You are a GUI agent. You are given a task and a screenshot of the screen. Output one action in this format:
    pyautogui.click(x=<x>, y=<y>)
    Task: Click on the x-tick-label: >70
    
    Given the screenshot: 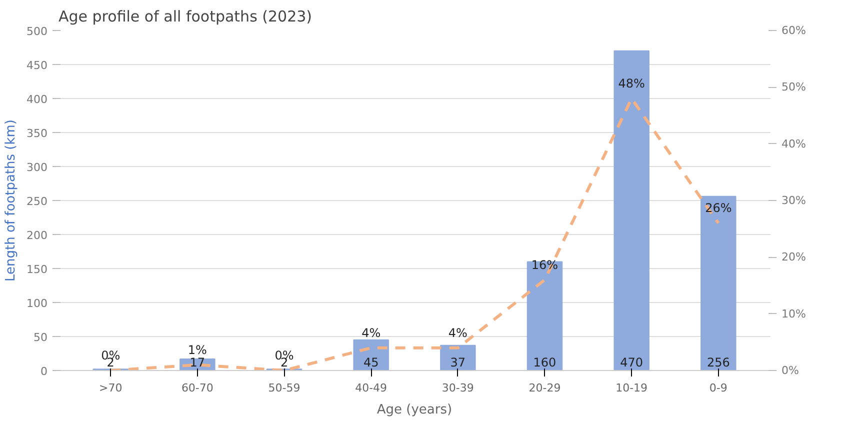 What is the action you would take?
    pyautogui.click(x=110, y=388)
    